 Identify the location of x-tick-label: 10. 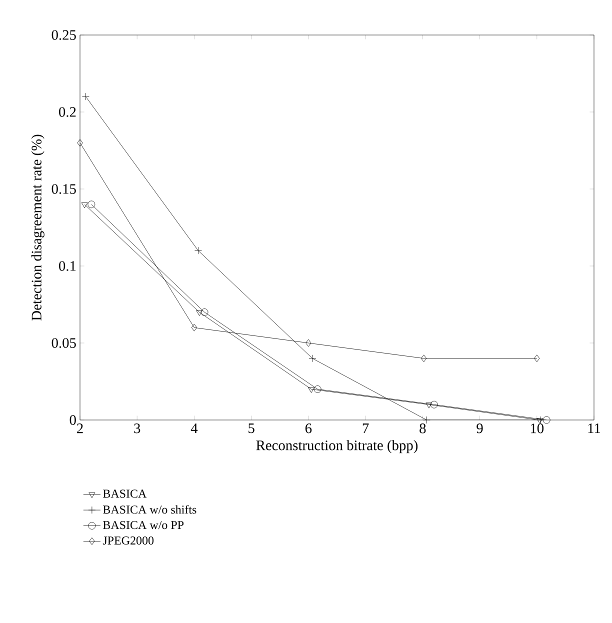
(537, 429).